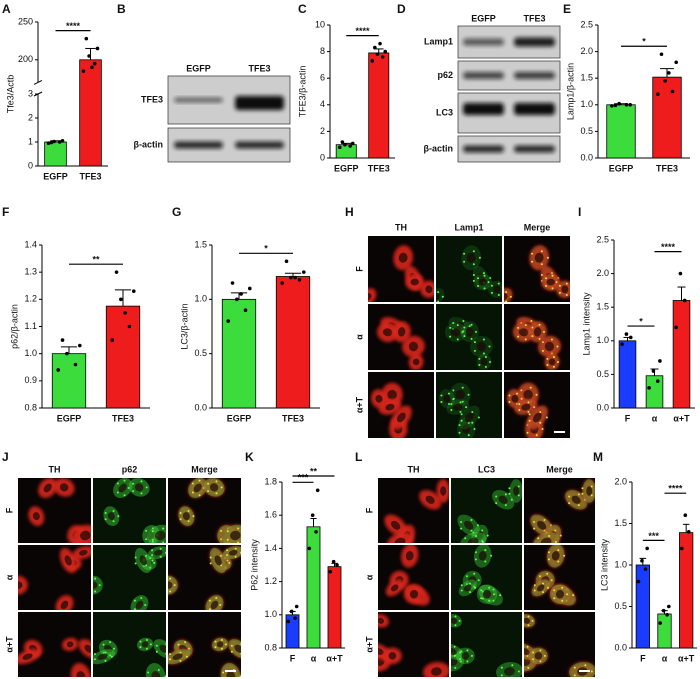 The height and width of the screenshot is (679, 700). Describe the element at coordinates (96, 260) in the screenshot. I see `significance-label: **` at that location.